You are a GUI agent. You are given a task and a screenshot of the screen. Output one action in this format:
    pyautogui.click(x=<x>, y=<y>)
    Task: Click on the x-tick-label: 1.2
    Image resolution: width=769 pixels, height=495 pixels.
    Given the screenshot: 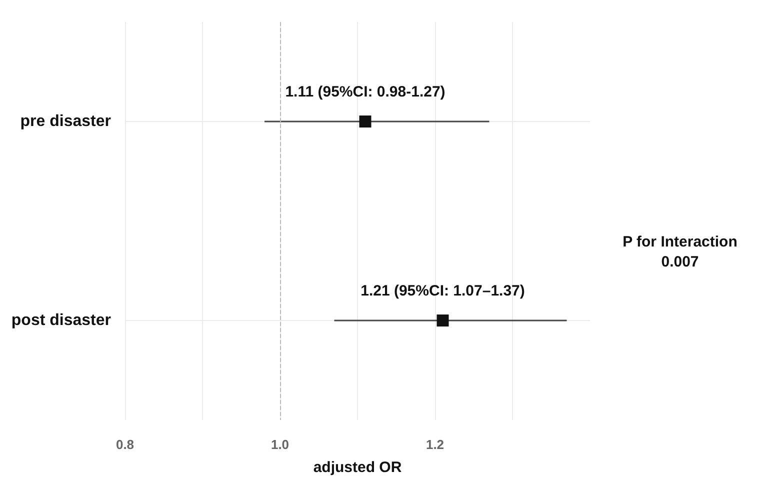 What is the action you would take?
    pyautogui.click(x=435, y=444)
    